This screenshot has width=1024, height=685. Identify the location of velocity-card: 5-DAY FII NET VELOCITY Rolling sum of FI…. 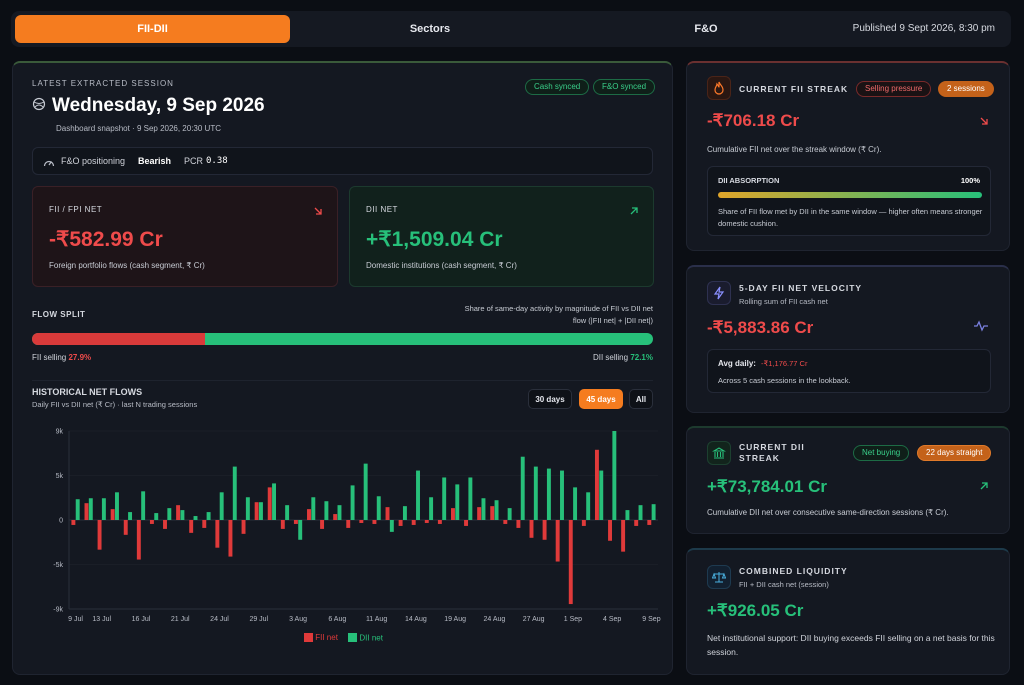
(848, 339).